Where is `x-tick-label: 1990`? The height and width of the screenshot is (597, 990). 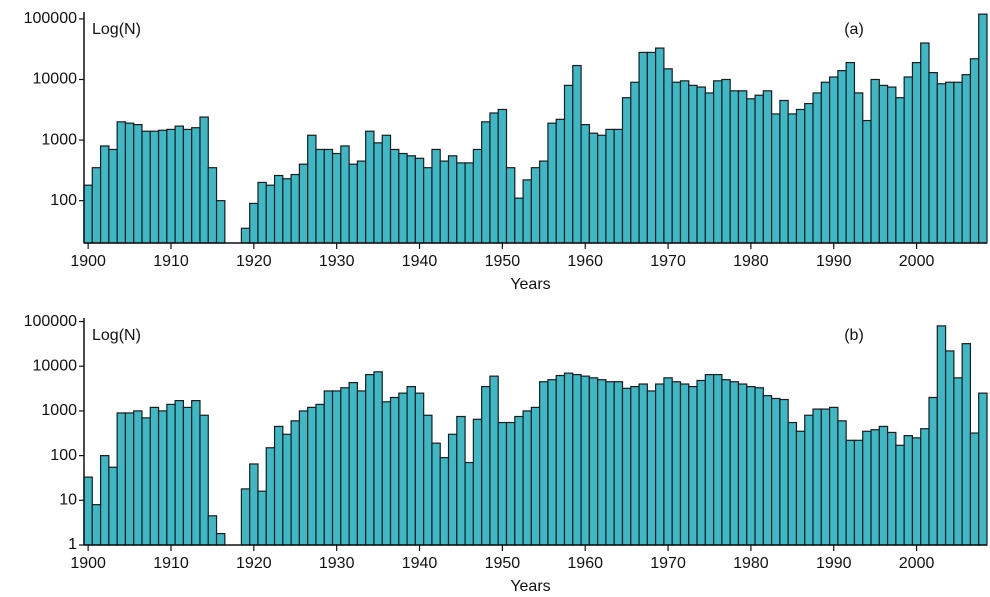 x-tick-label: 1990 is located at coordinates (834, 261).